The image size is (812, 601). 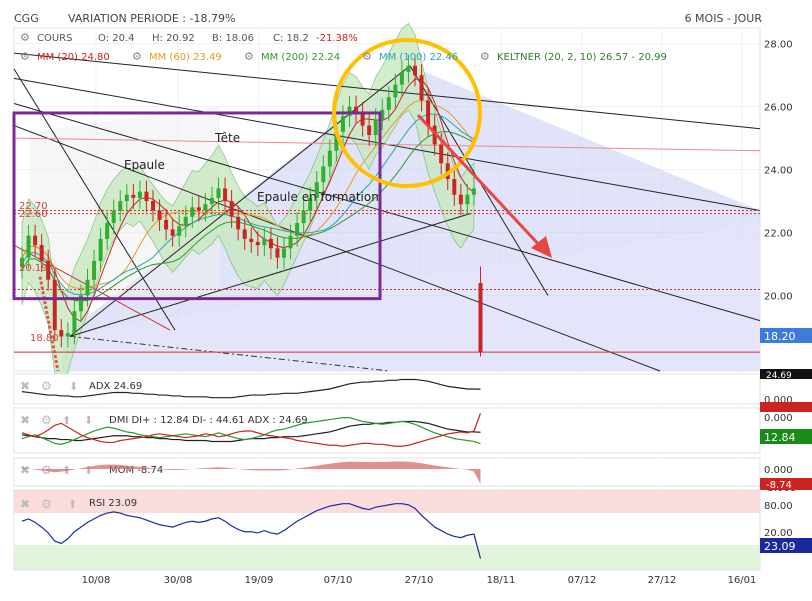 I want to click on mom-panel: ✖ ⚙ ⬆ ⬇ MOM -8.74 0.000 -5.000 -8.74, so click(x=412, y=475).